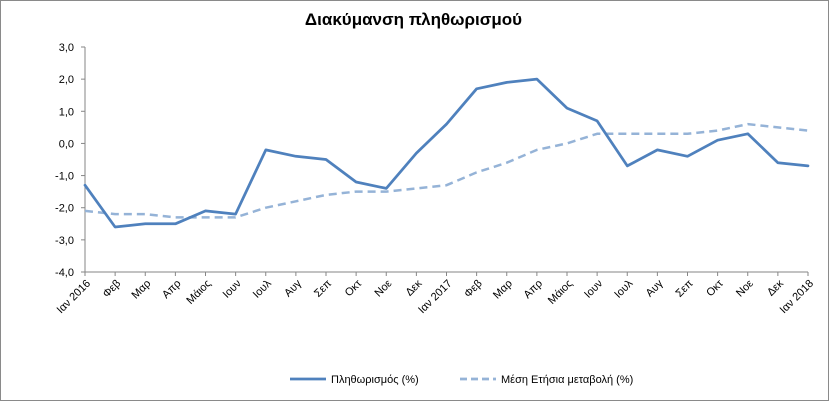 This screenshot has height=401, width=829. I want to click on y-tick-label: -2,0, so click(64, 209).